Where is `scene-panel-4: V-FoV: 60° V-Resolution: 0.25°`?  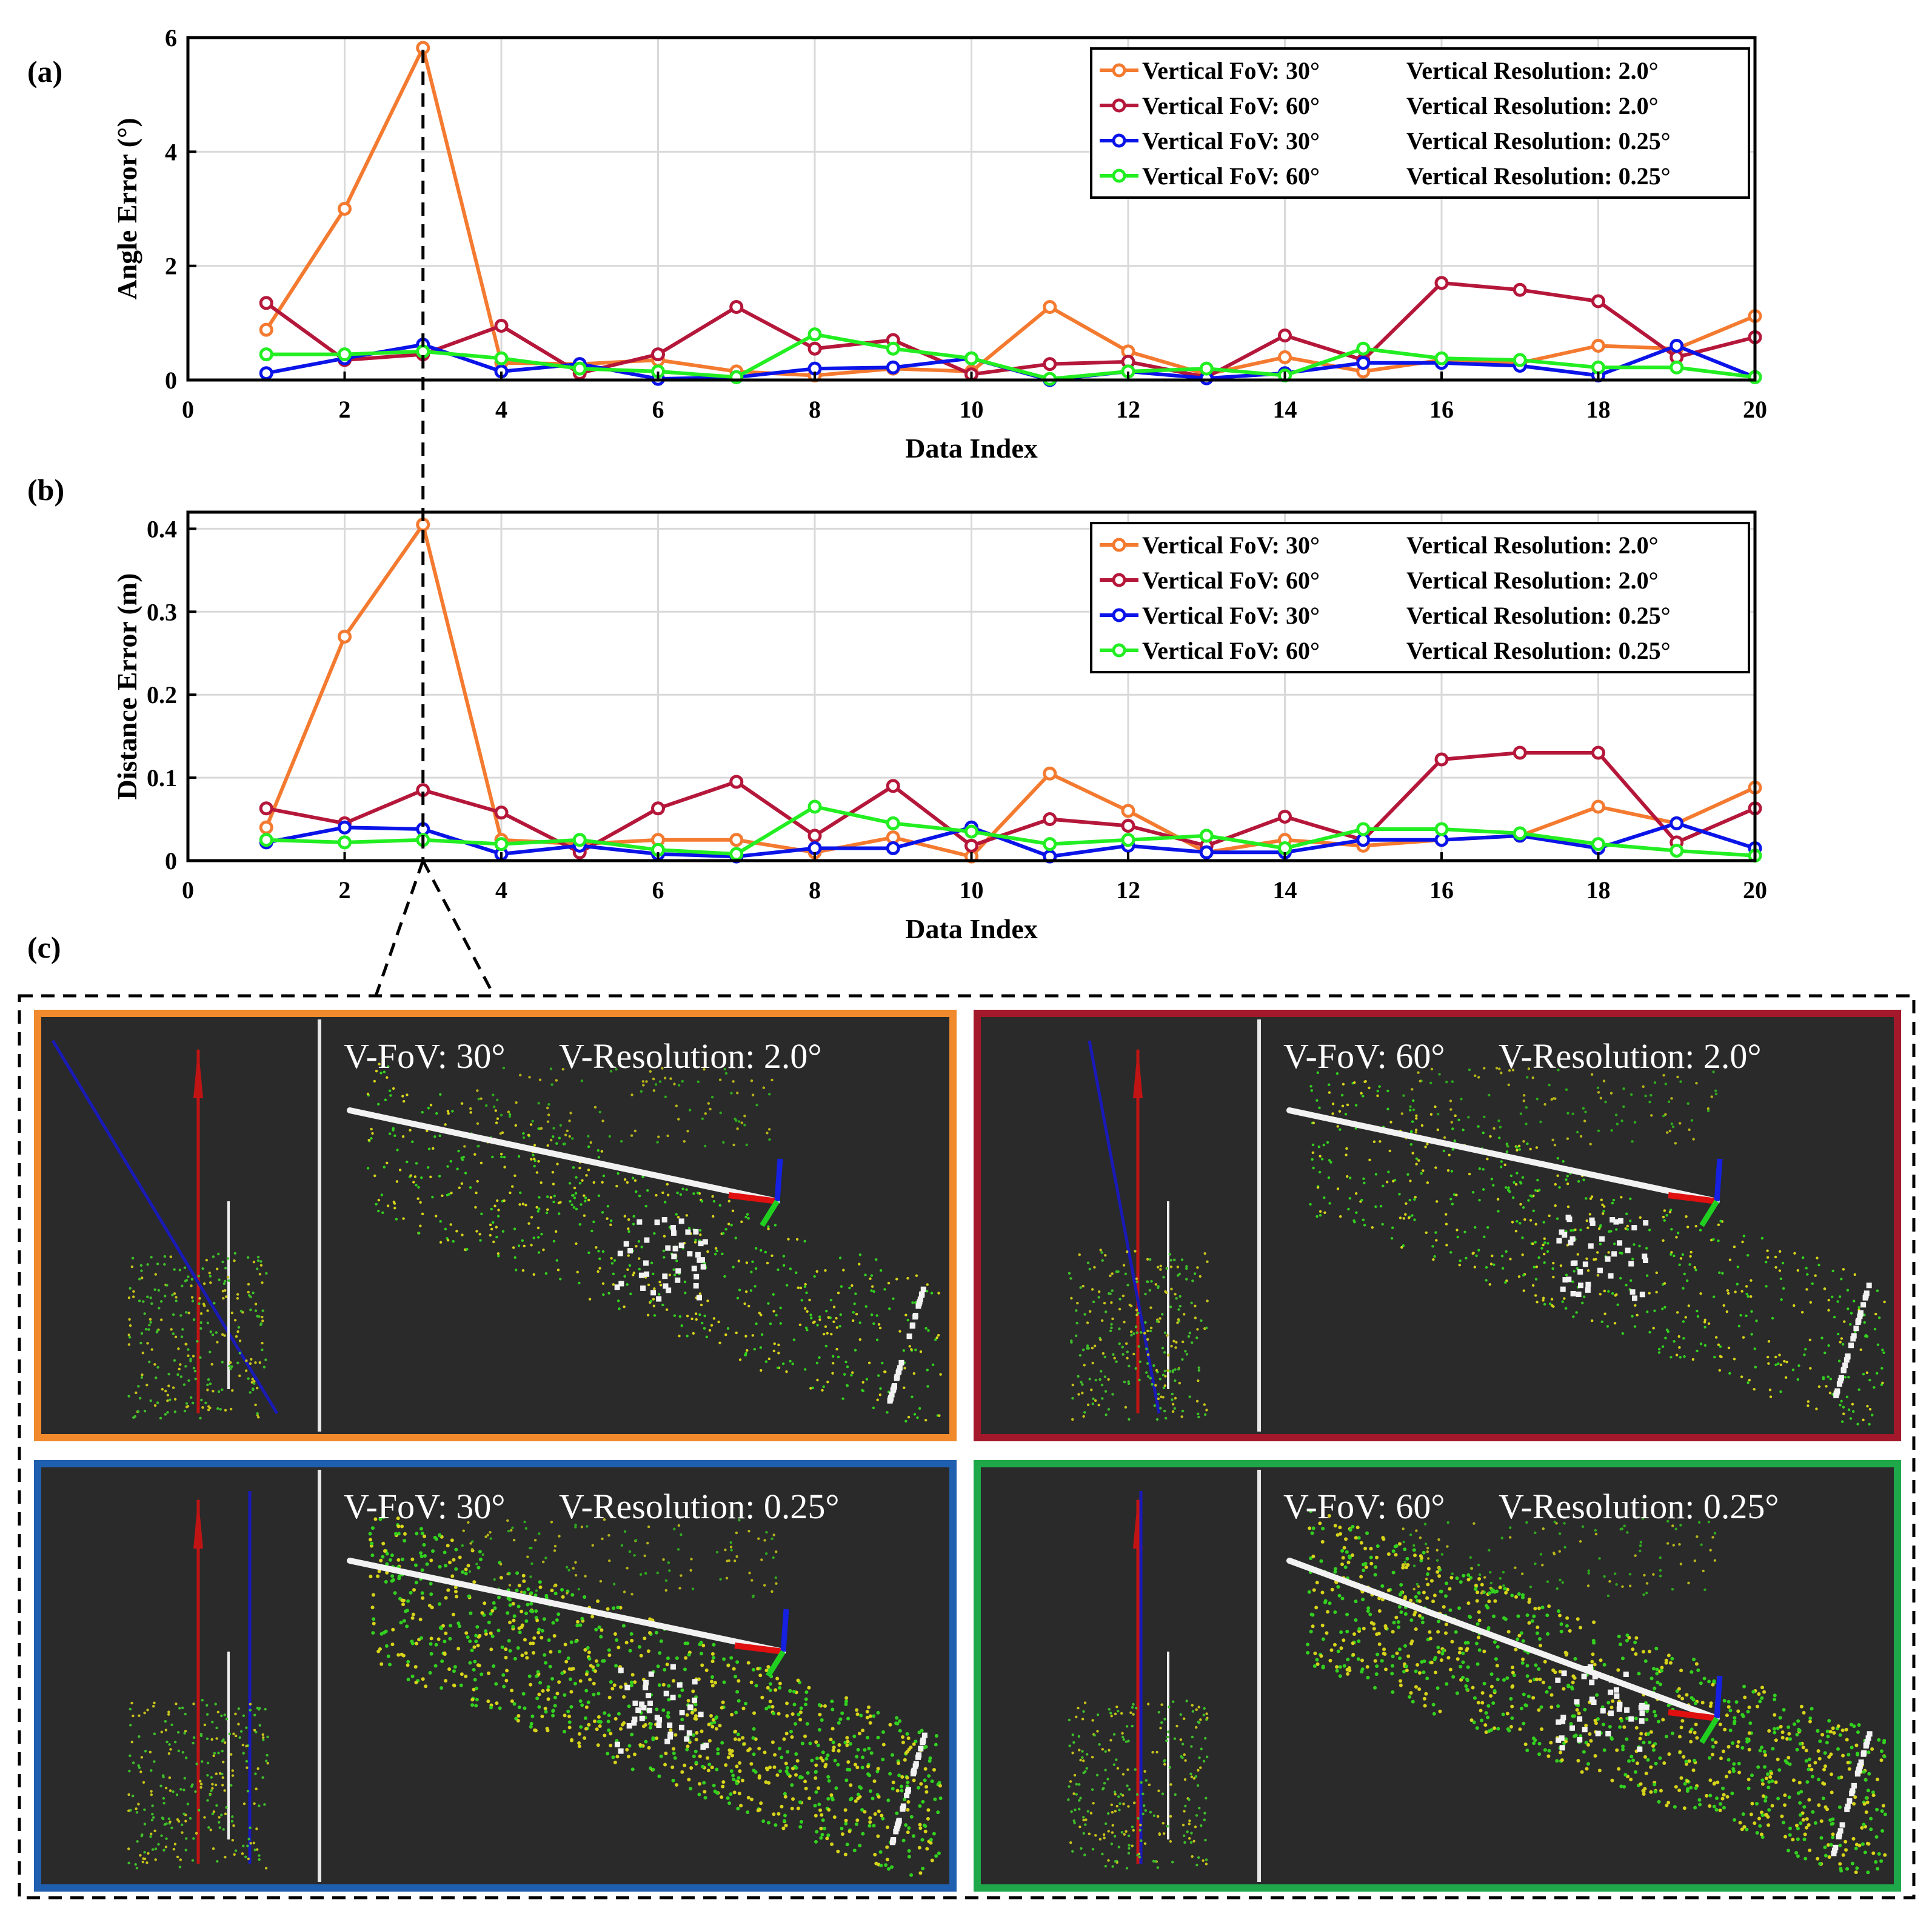 scene-panel-4: V-FoV: 60° V-Resolution: 0.25° is located at coordinates (1437, 1676).